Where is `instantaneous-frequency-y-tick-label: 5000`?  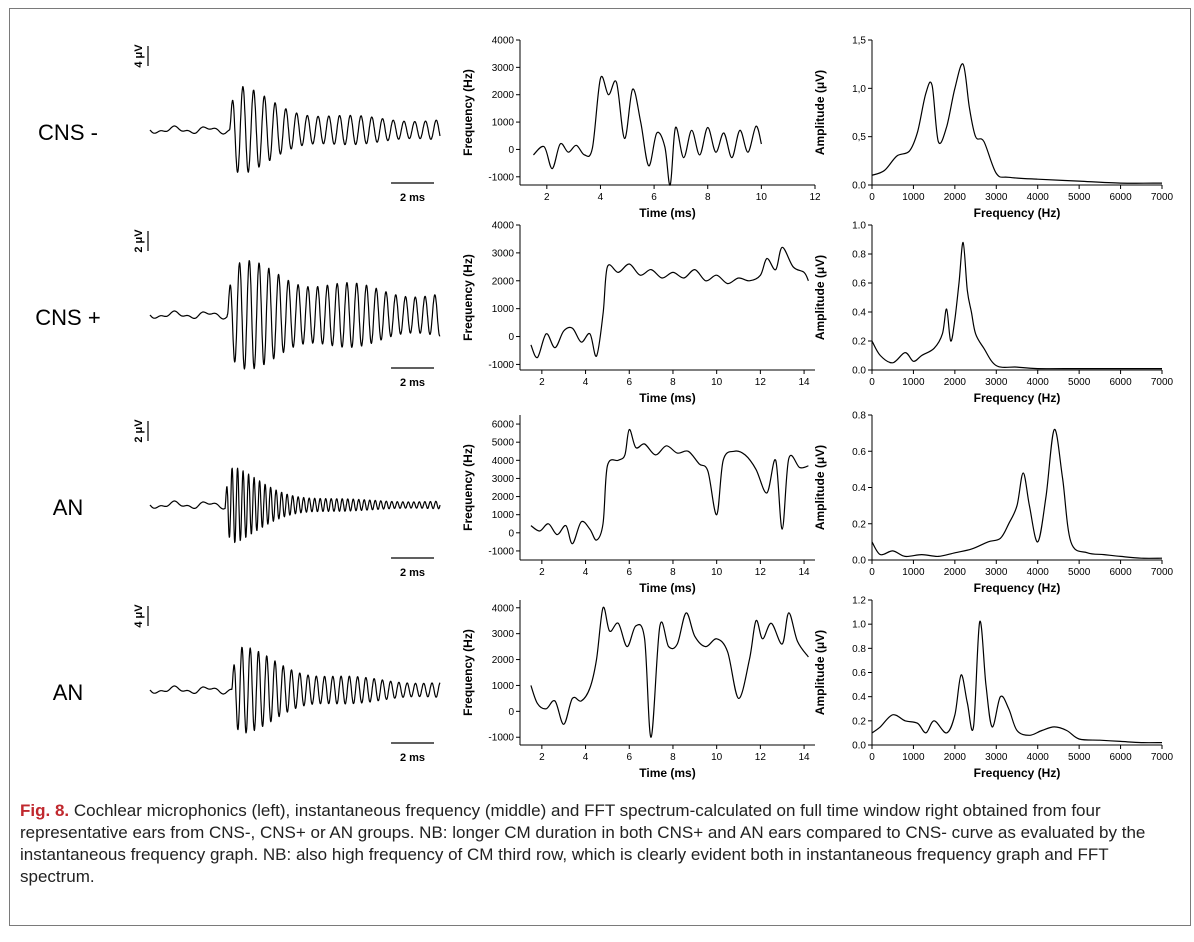 instantaneous-frequency-y-tick-label: 5000 is located at coordinates (503, 443).